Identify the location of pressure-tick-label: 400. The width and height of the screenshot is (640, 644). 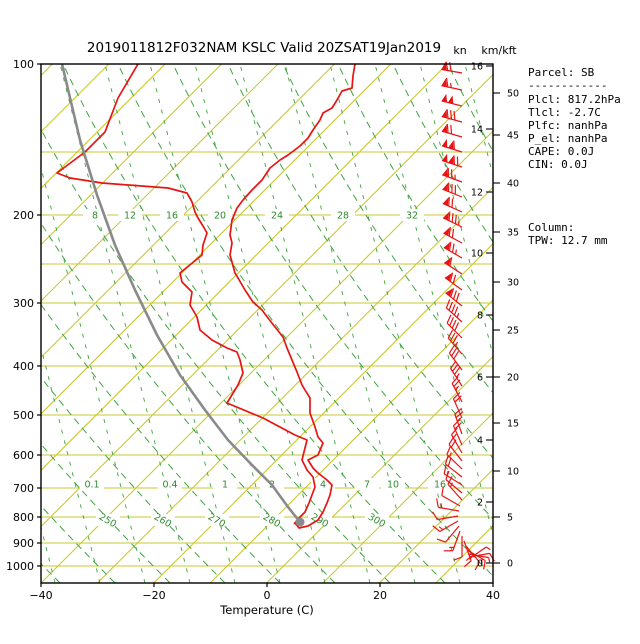
(23, 366).